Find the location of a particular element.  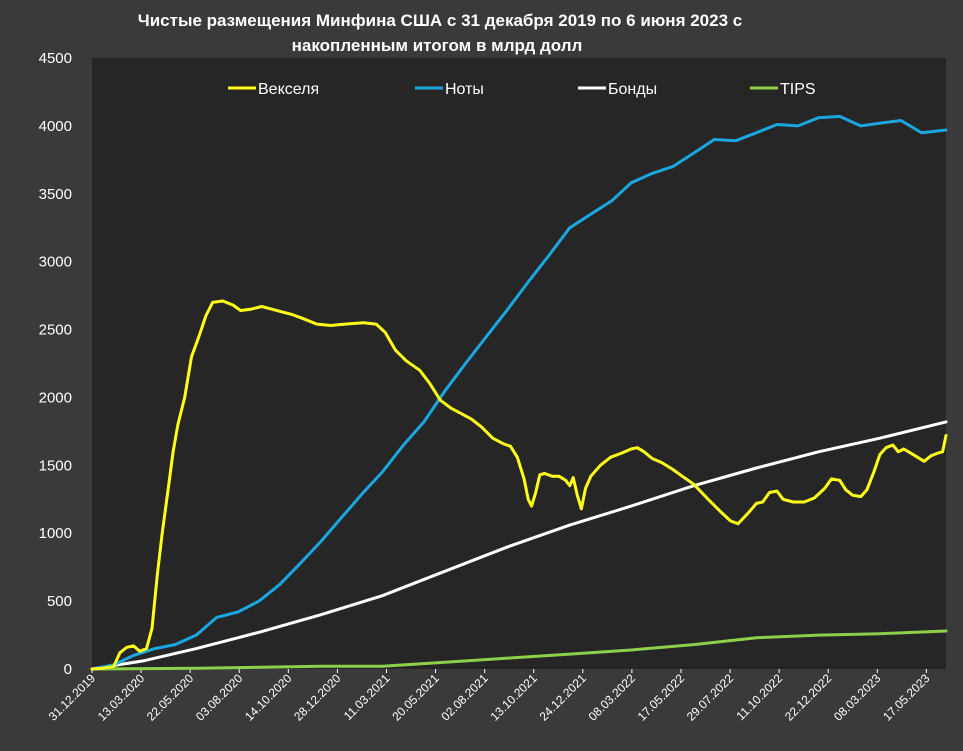

y-tick-label: 2000 is located at coordinates (55, 397).